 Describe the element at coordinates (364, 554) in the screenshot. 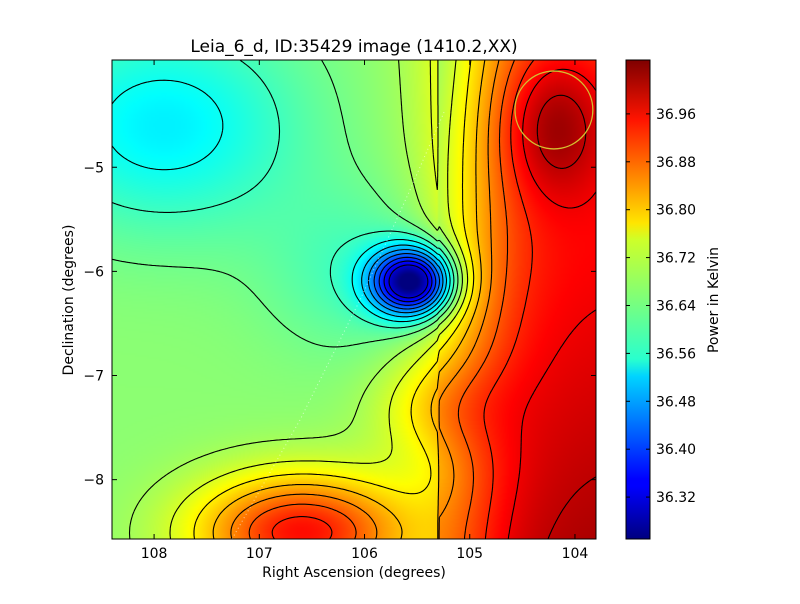

I see `x-tick-label: 106` at that location.